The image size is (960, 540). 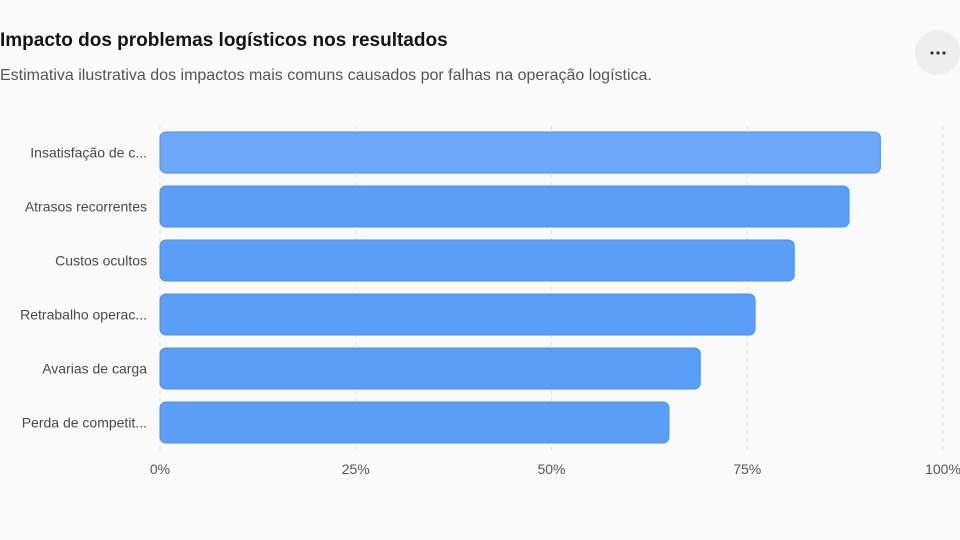 I want to click on y-category-label: Avarias de carga, so click(x=94, y=369).